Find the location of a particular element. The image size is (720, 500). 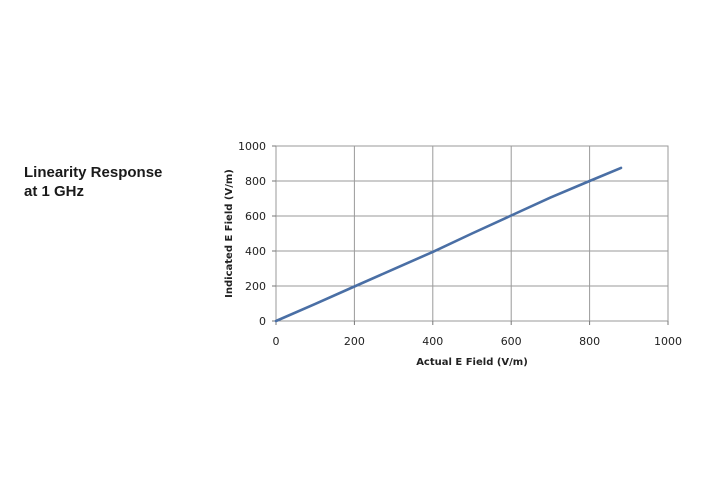

x-axis-label: Actual E Field (V/m) is located at coordinates (472, 362).